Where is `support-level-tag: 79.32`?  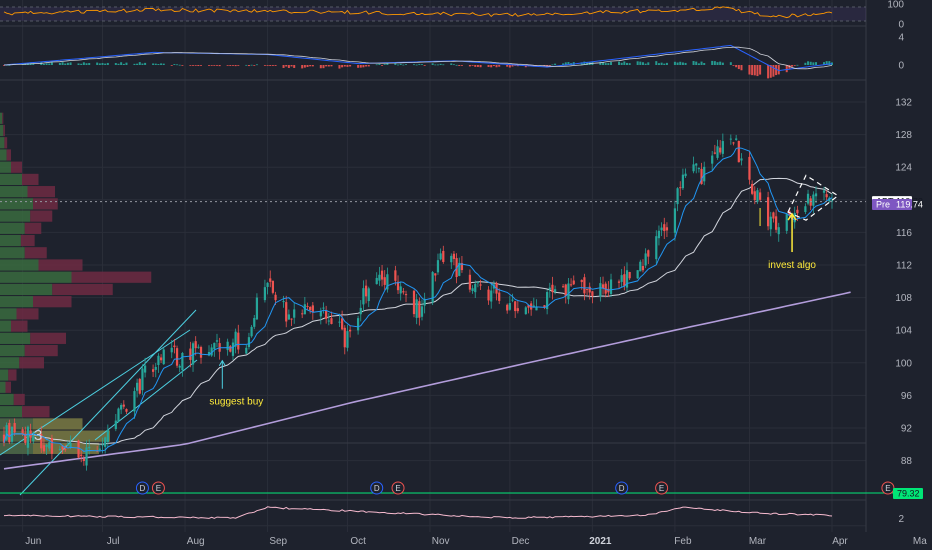
support-level-tag: 79.32 is located at coordinates (908, 493).